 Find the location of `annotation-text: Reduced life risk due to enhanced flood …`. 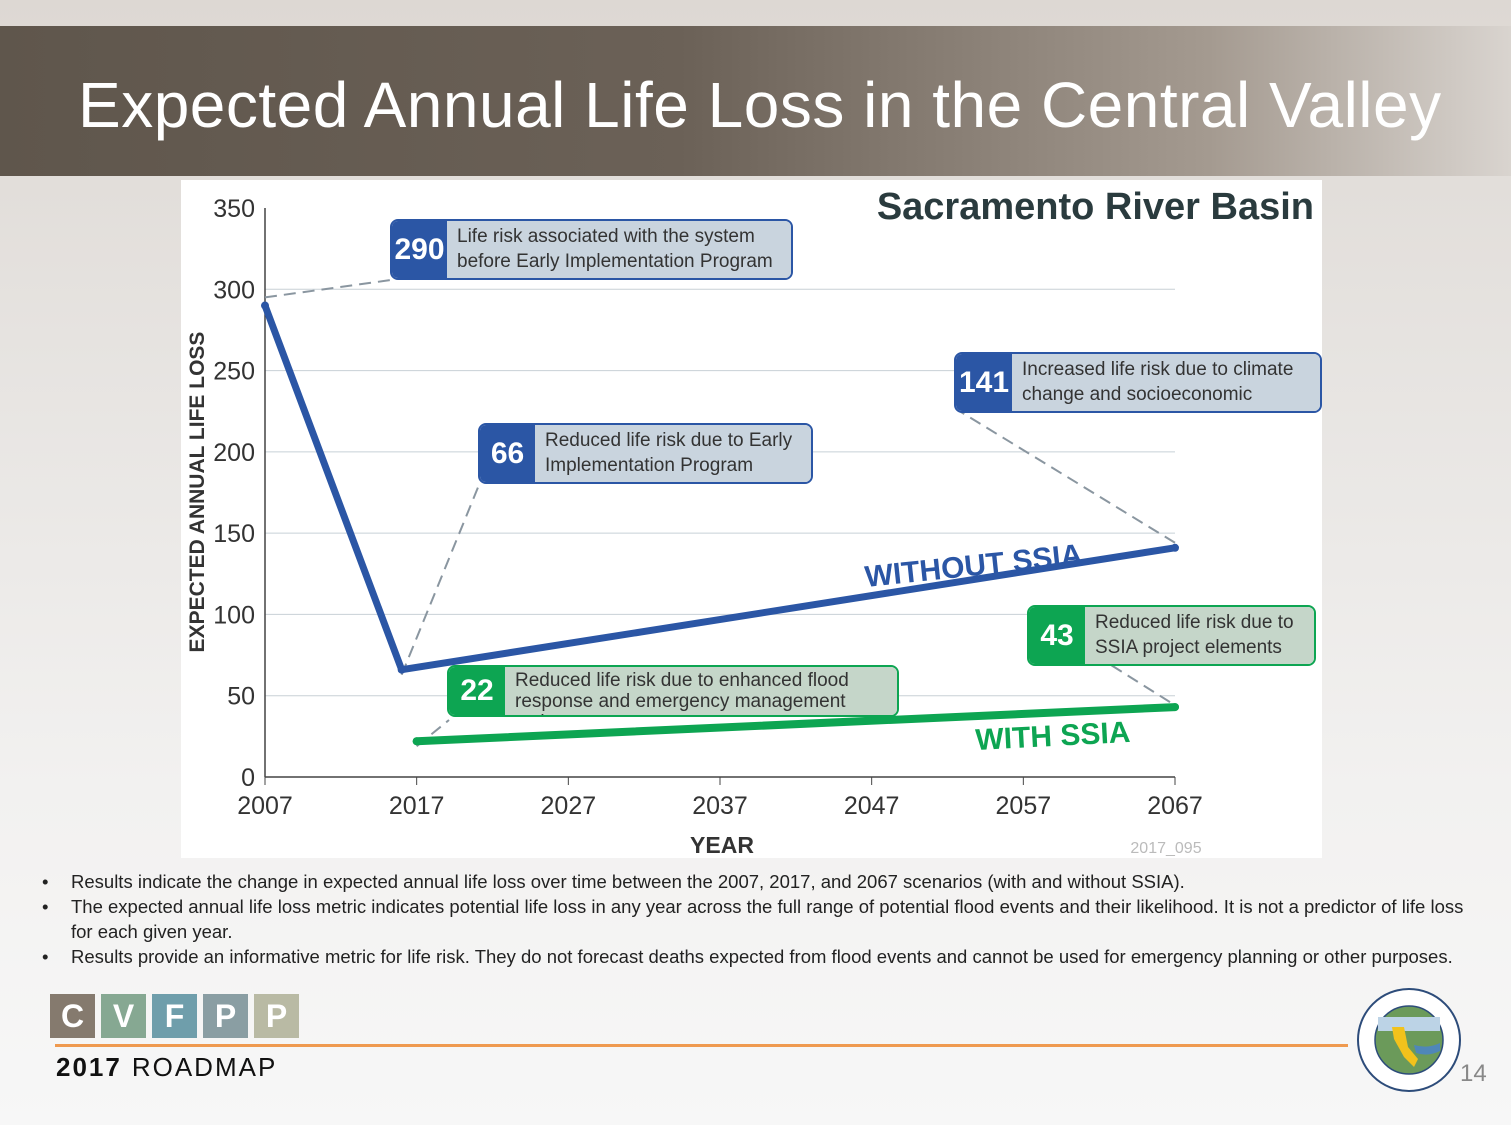

annotation-text: Reduced life risk due to enhanced flood … is located at coordinates (701, 691).